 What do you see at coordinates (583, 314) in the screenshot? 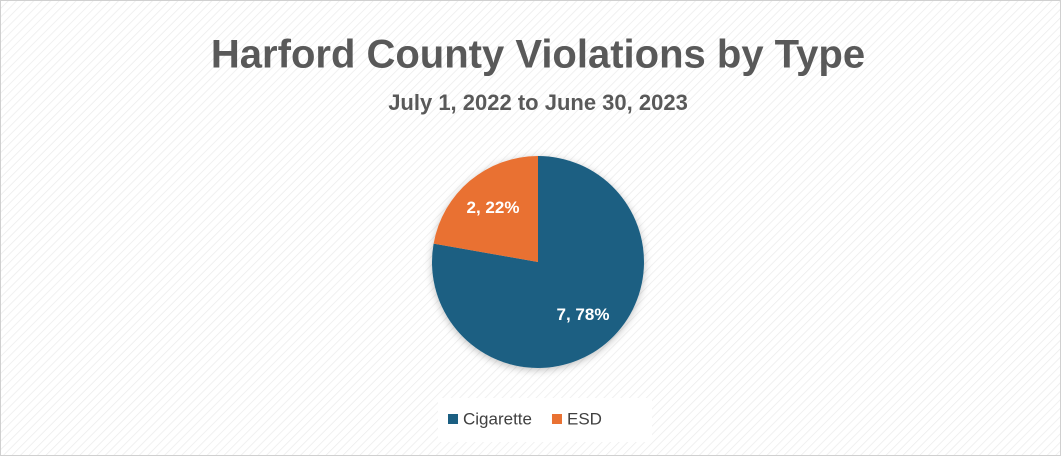
I see `data-label: 7, 78%` at bounding box center [583, 314].